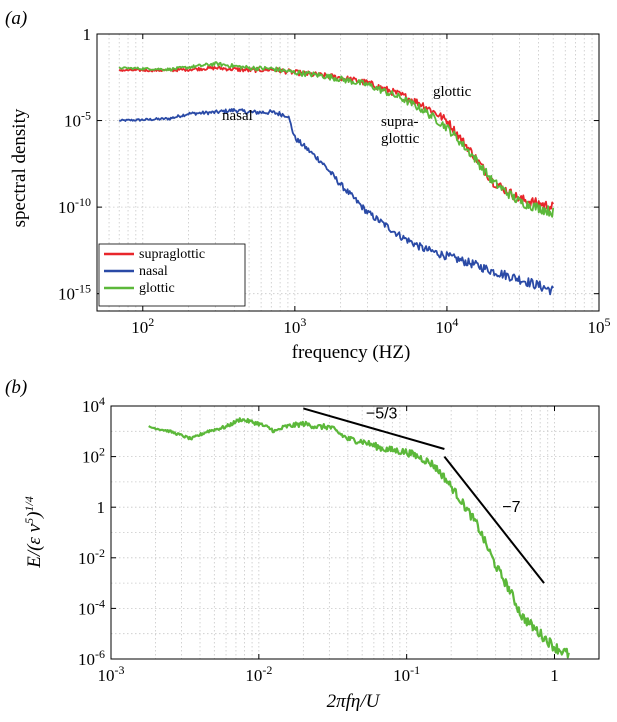  I want to click on reference-line-label-1: −5/3, so click(382, 414).